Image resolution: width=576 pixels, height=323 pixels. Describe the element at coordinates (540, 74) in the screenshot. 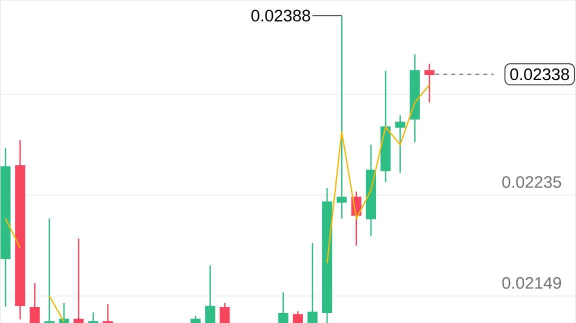

I see `ref-line-label: 0.02338` at that location.